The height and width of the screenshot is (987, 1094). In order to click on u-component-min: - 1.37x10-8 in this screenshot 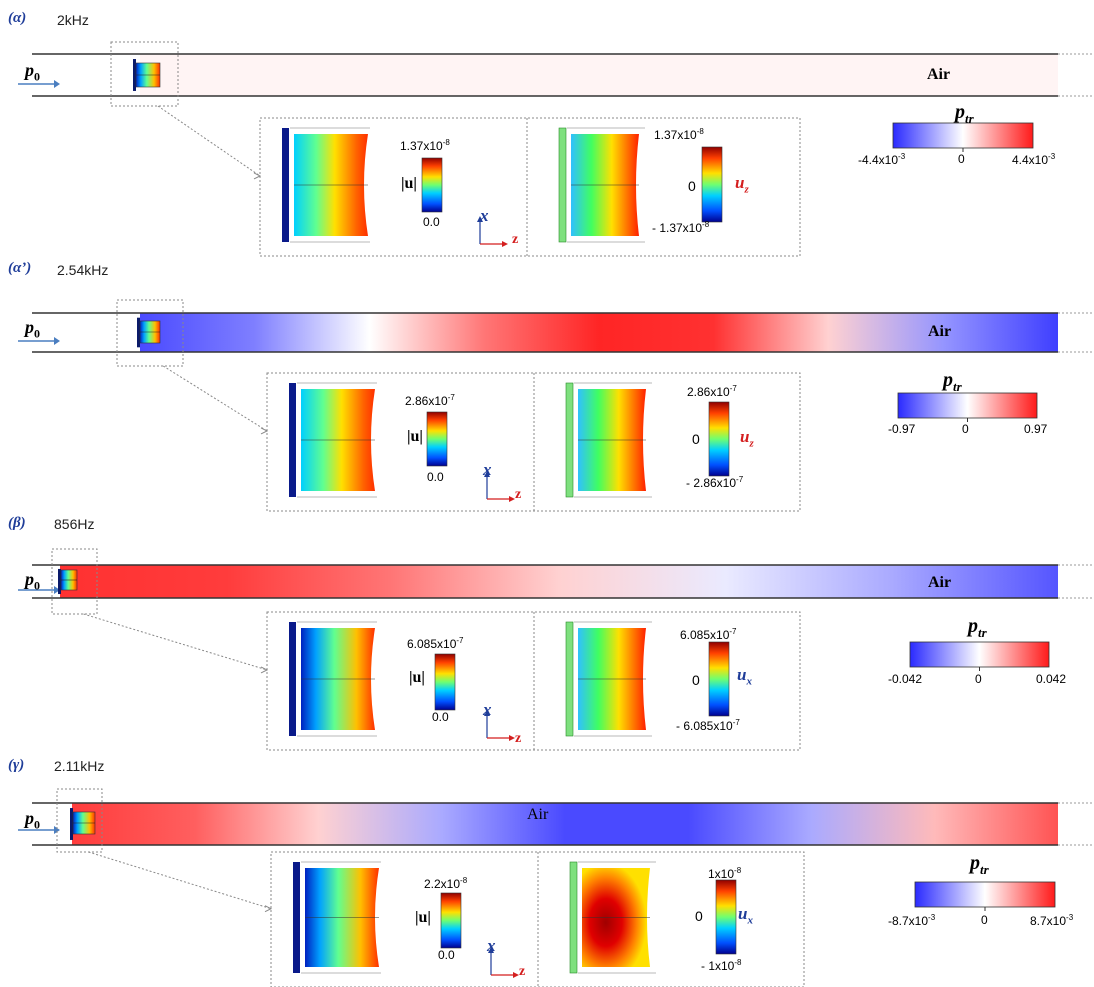, I will do `click(681, 227)`.